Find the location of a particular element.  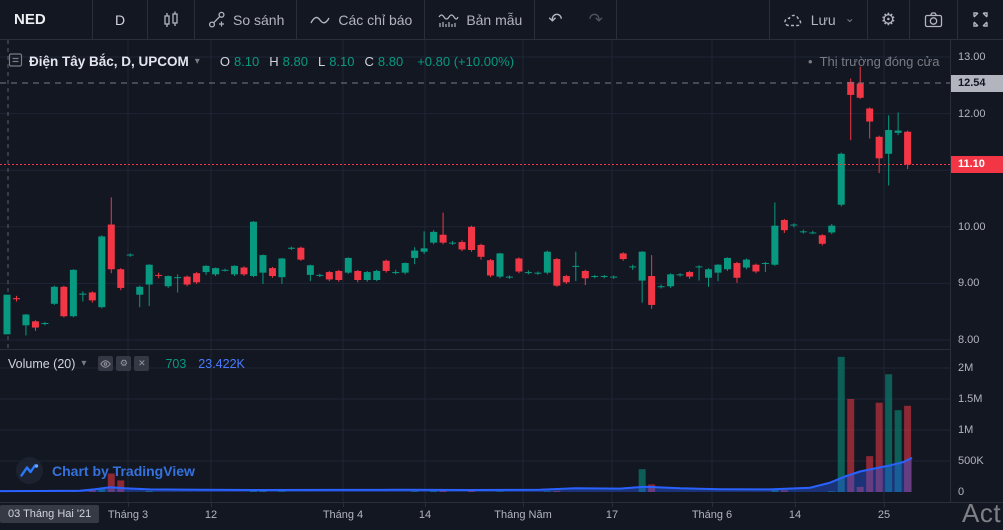

chart-style-button is located at coordinates (171, 19).